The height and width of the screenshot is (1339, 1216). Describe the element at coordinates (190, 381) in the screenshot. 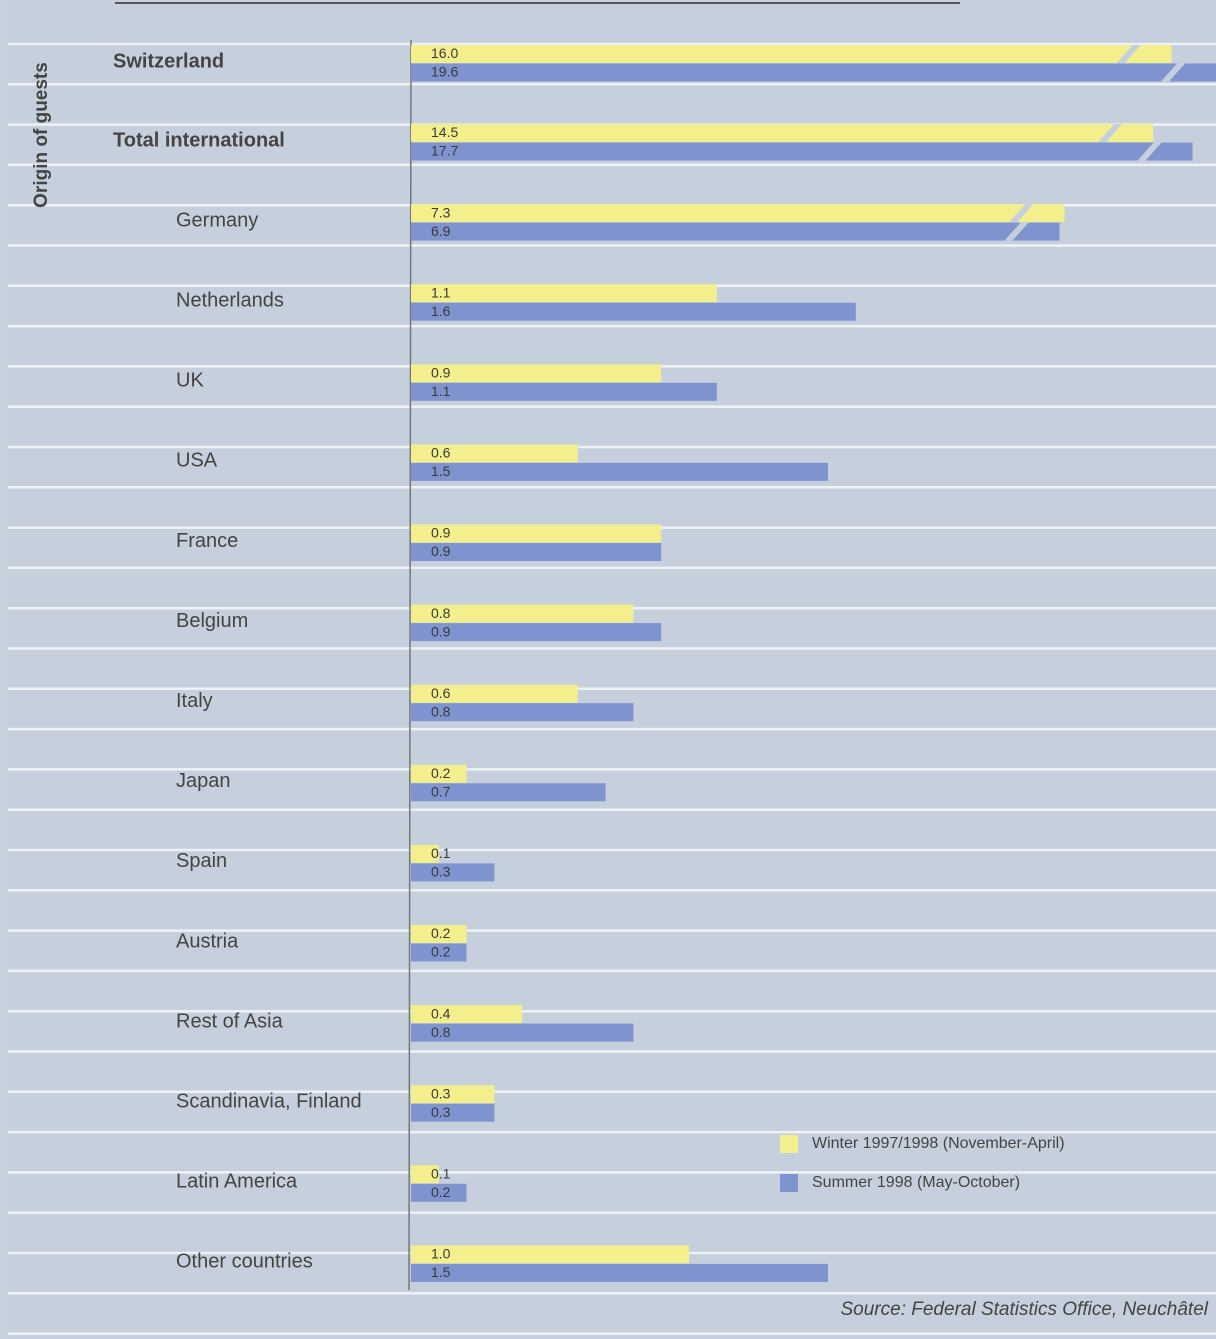

I see `category-label: UK` at that location.